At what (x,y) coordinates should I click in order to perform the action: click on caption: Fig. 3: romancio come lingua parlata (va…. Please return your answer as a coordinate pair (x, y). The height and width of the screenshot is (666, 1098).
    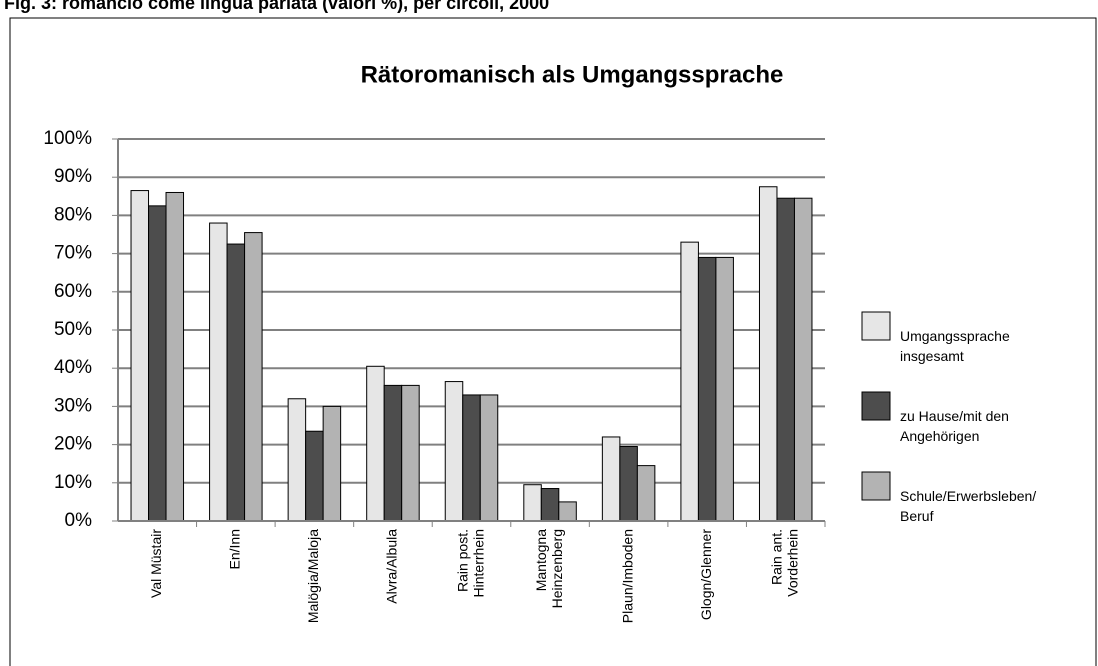
    Looking at the image, I should click on (276, 6).